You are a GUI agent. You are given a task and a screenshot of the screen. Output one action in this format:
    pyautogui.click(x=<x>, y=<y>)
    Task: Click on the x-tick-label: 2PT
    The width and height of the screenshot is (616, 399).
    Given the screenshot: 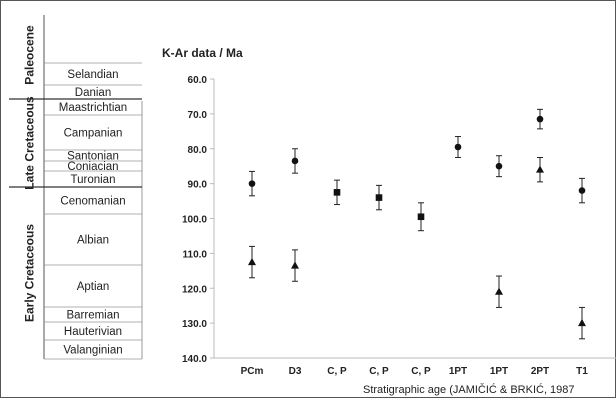 What is the action you would take?
    pyautogui.click(x=540, y=371)
    